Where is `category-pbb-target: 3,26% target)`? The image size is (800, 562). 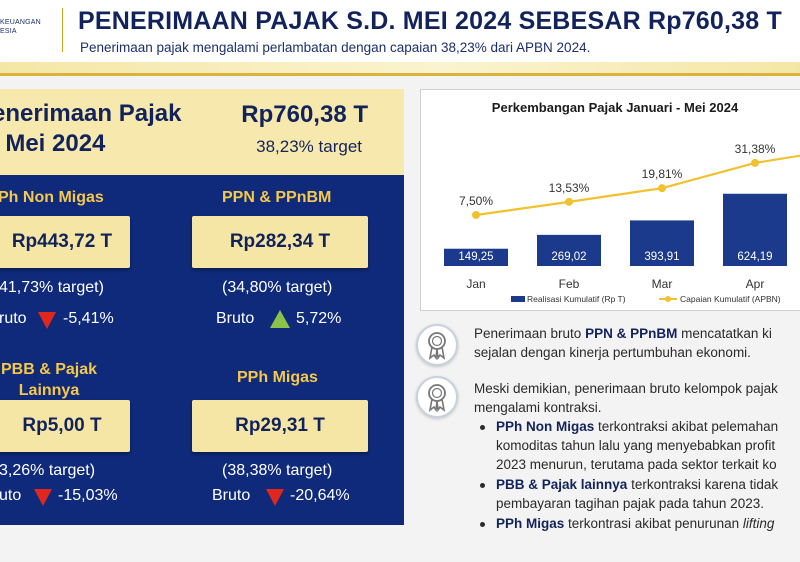 category-pbb-target: 3,26% target) is located at coordinates (48, 470).